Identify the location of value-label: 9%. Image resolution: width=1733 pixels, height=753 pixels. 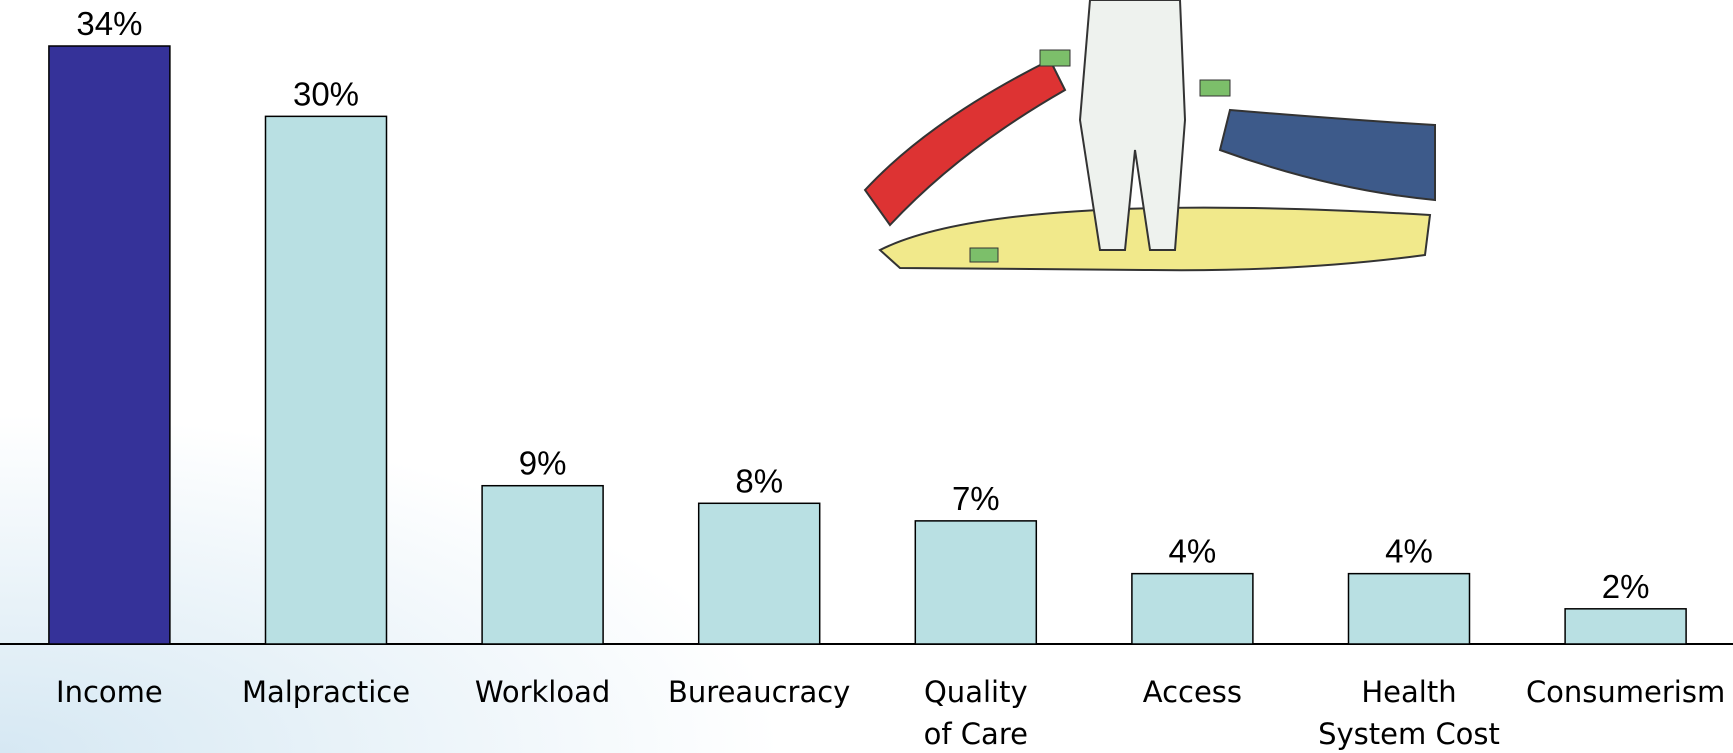
(543, 463).